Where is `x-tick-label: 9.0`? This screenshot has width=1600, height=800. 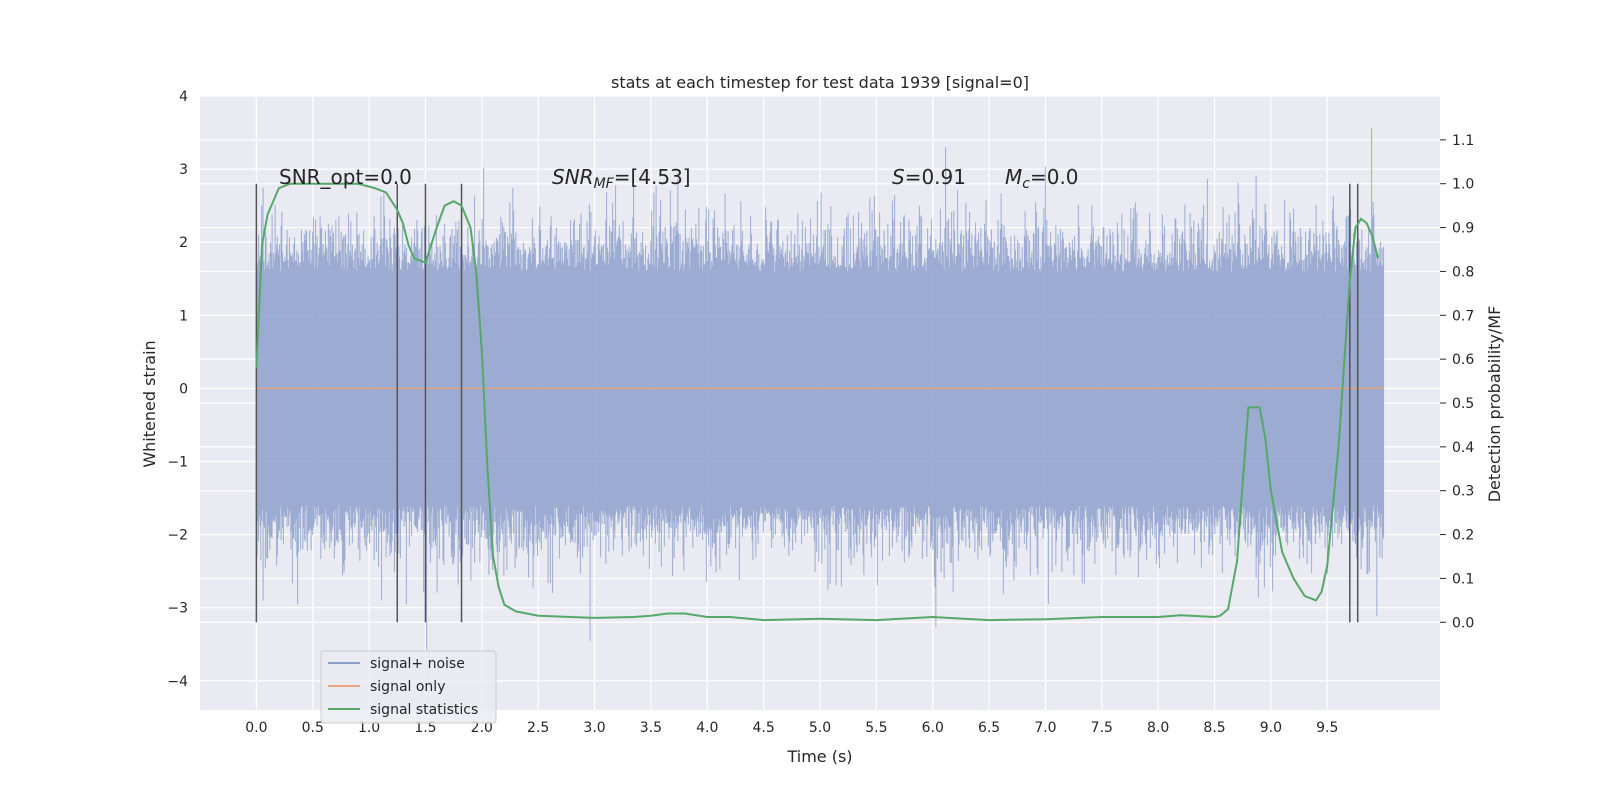
x-tick-label: 9.0 is located at coordinates (1271, 728).